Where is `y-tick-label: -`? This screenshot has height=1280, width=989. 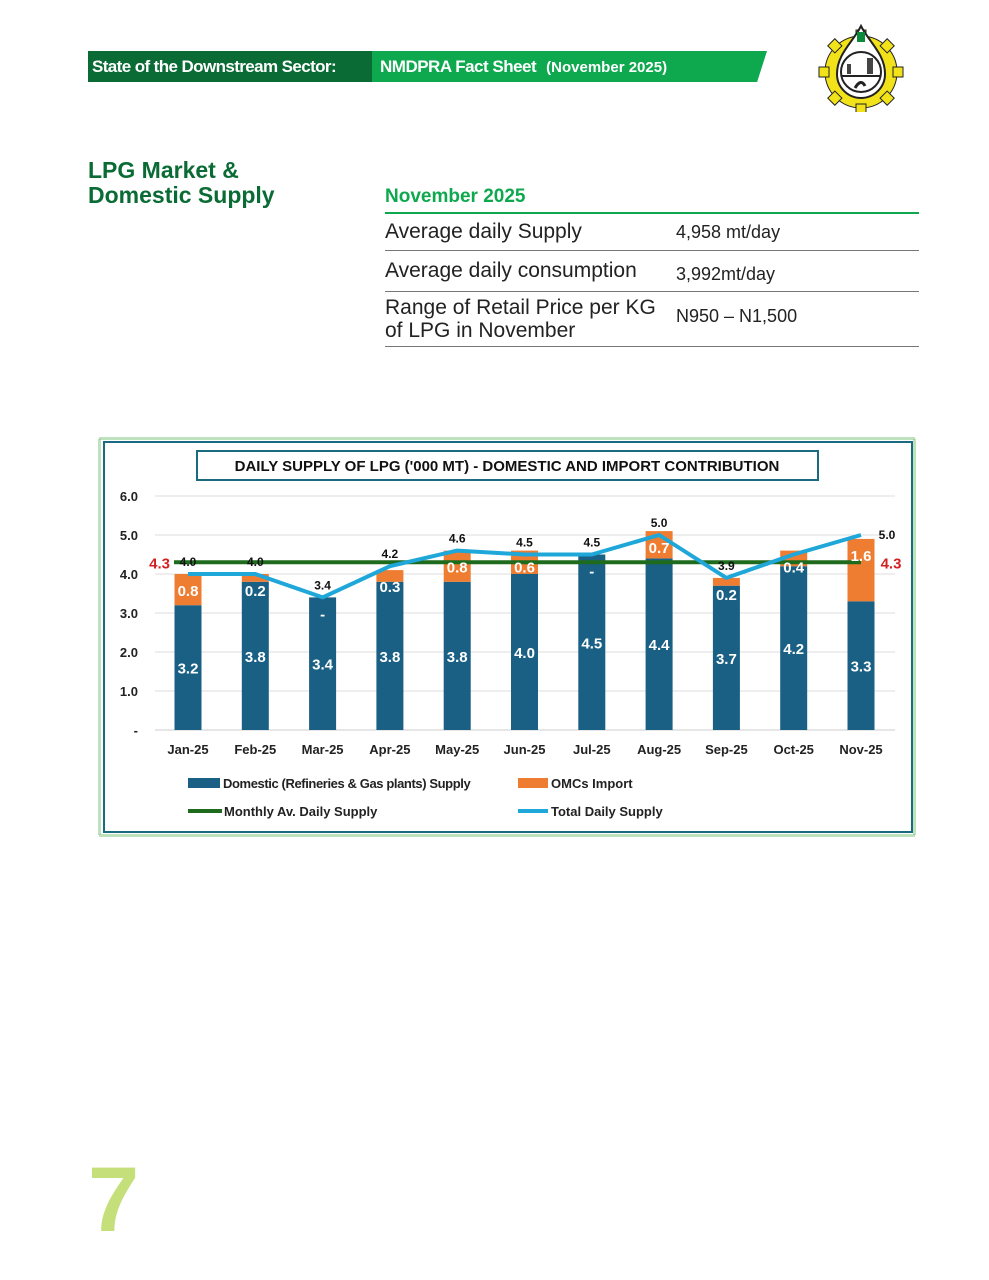
y-tick-label: - is located at coordinates (136, 730).